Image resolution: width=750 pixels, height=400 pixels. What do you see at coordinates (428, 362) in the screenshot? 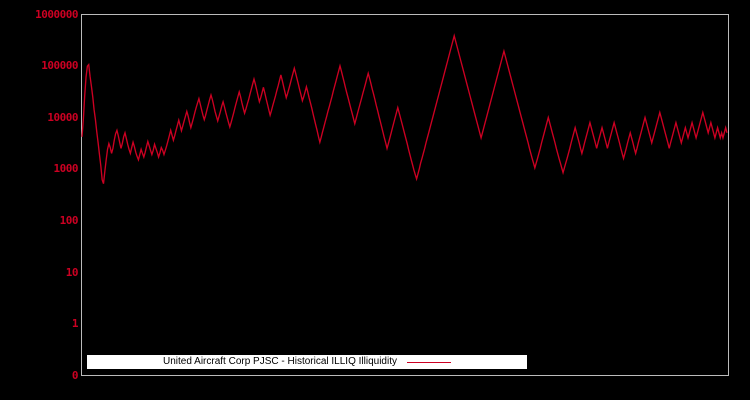
I see `legend-line-sample-icon` at bounding box center [428, 362].